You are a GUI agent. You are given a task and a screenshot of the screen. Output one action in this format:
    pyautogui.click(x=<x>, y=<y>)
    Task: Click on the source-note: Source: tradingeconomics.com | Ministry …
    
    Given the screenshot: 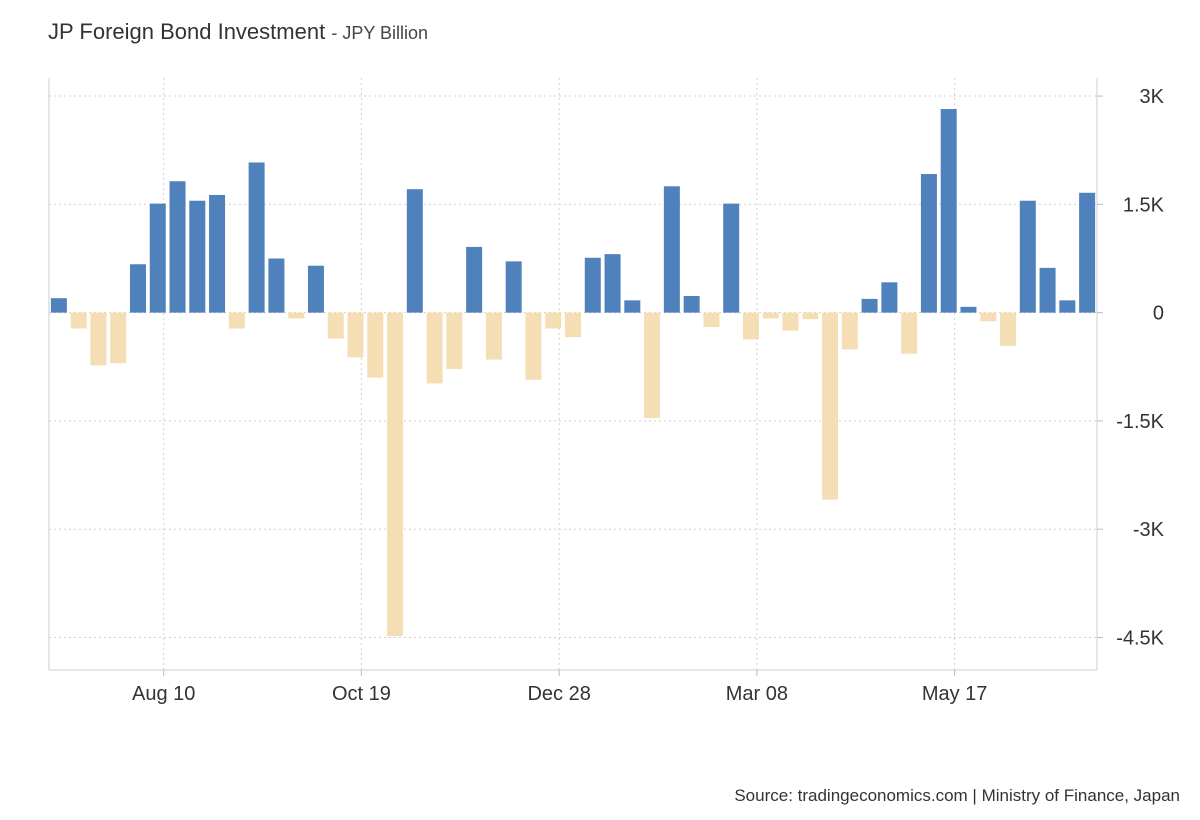 What is the action you would take?
    pyautogui.click(x=957, y=795)
    